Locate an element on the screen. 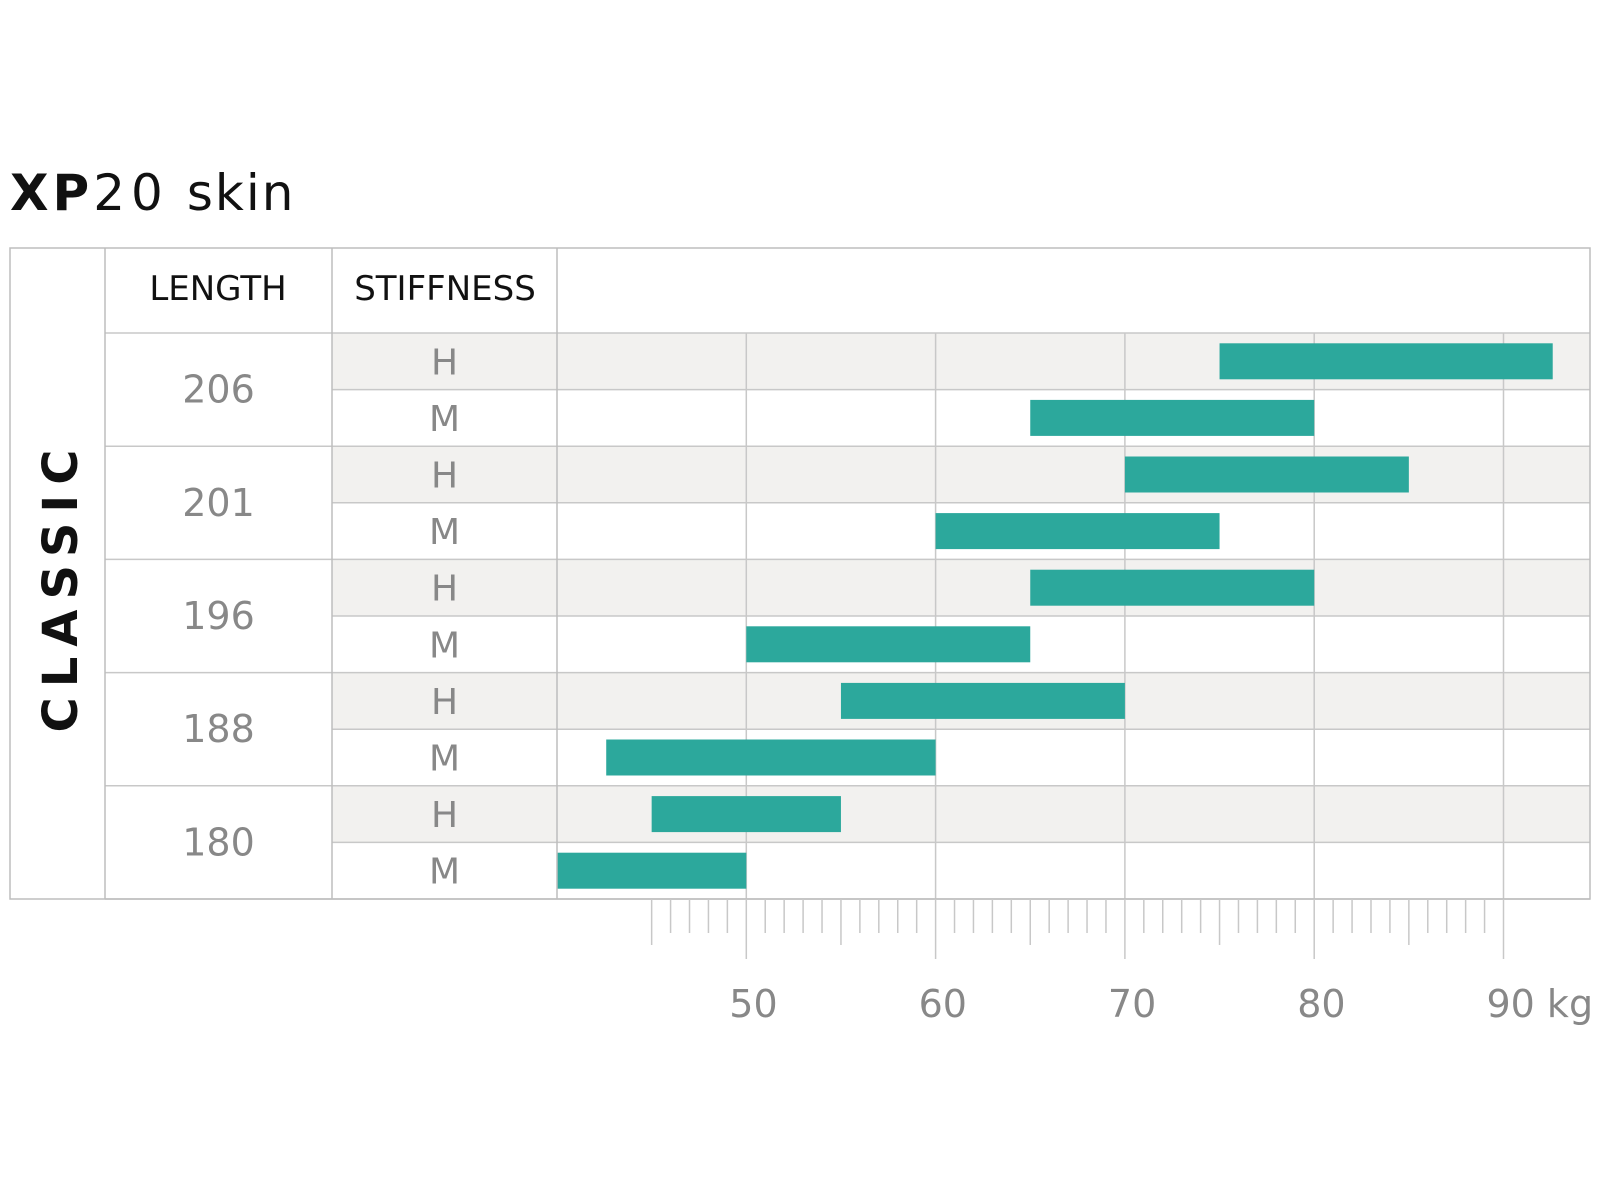  bar-180-M is located at coordinates (652, 870).